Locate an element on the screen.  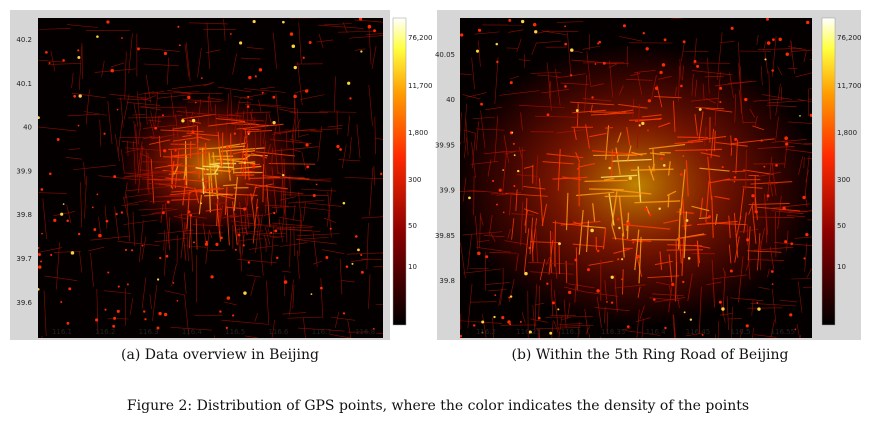
x-tick-label: 116.5 is located at coordinates (235, 332).